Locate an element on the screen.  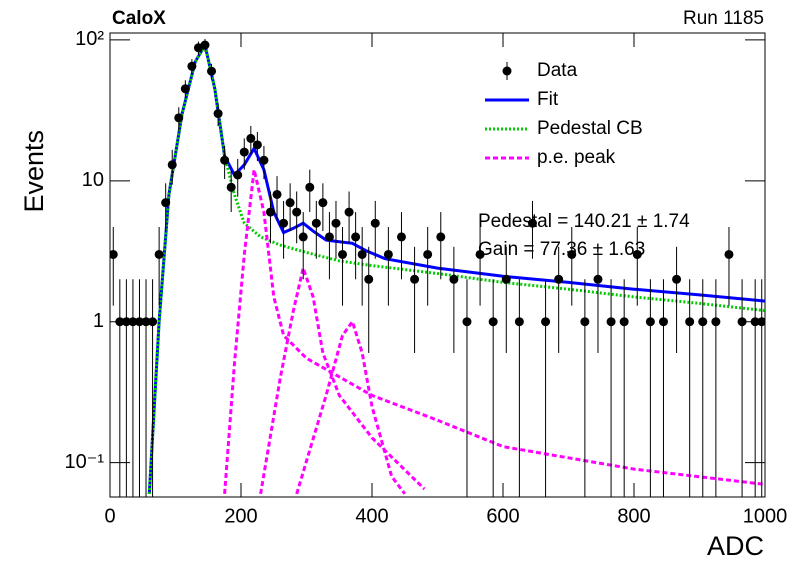
y-tick-label: 10 is located at coordinates (93, 180).